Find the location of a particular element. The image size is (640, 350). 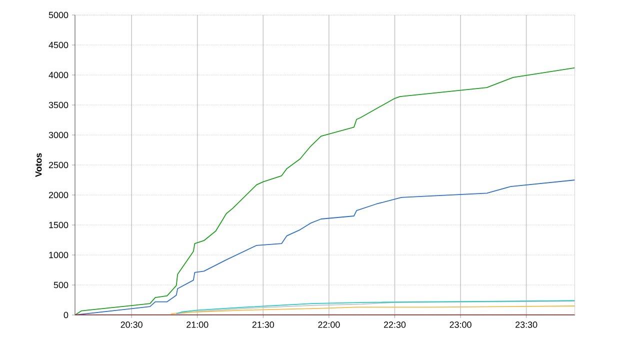

y-tick-label: 0 is located at coordinates (66, 315).